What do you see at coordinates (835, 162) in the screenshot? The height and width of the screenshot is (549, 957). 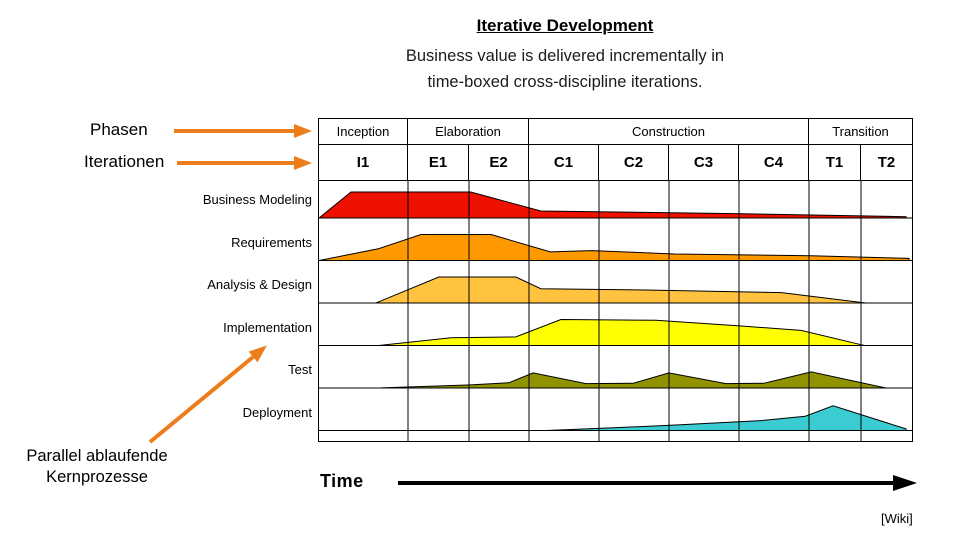 I see `iteration-cell-t1: T1` at bounding box center [835, 162].